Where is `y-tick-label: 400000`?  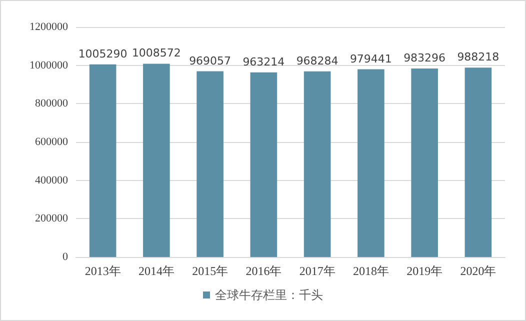 y-tick-label: 400000 is located at coordinates (51, 180).